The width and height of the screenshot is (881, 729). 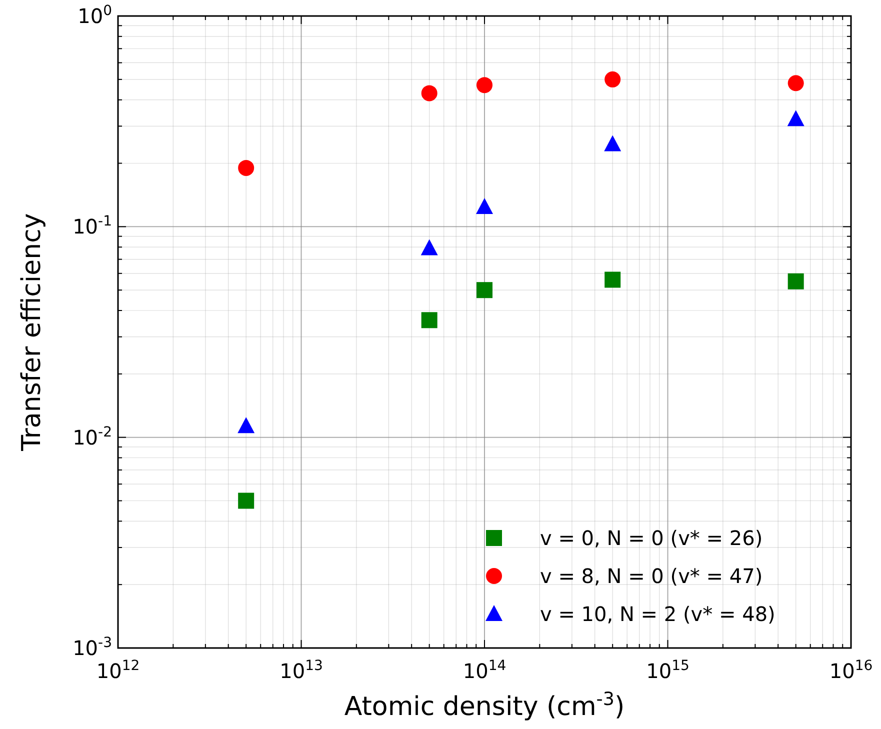 What do you see at coordinates (118, 670) in the screenshot?
I see `x-tick-label: 10$^{12}$` at bounding box center [118, 670].